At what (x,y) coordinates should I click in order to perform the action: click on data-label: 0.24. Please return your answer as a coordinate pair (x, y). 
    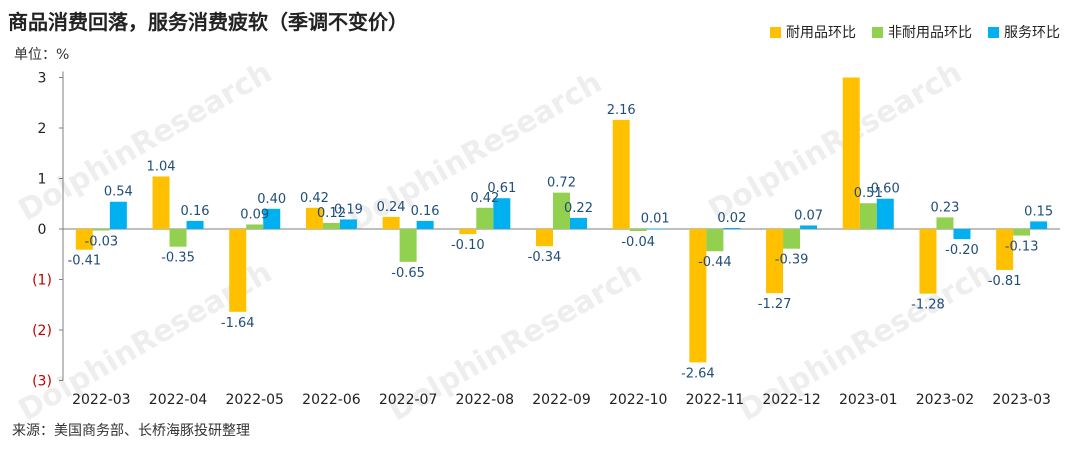
    Looking at the image, I should click on (391, 207).